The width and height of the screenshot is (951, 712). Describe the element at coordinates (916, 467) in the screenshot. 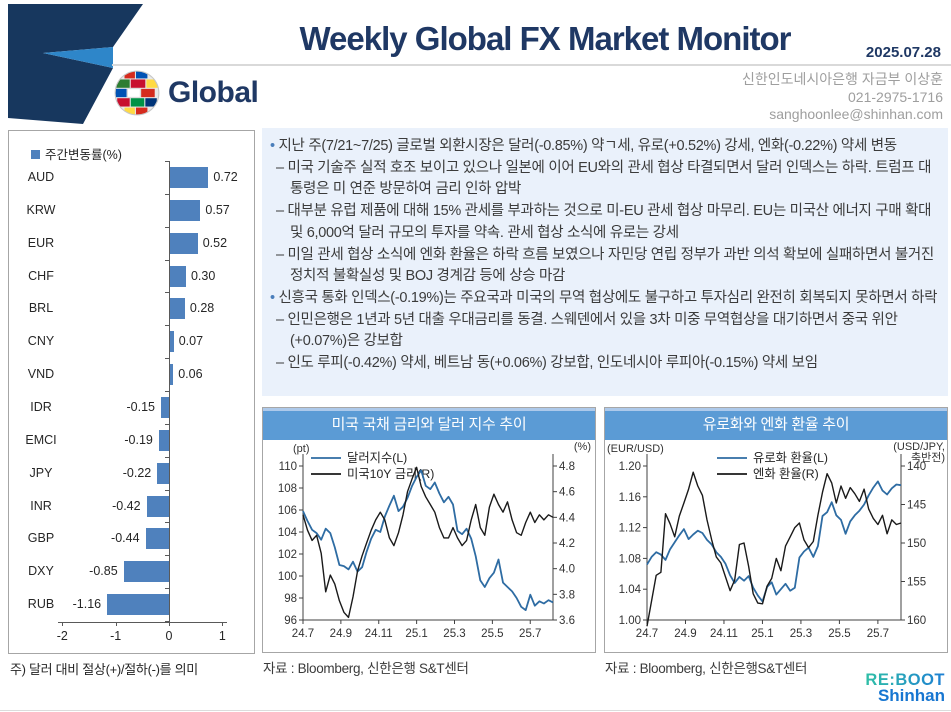

I see `y-tick-label-right: 140` at that location.